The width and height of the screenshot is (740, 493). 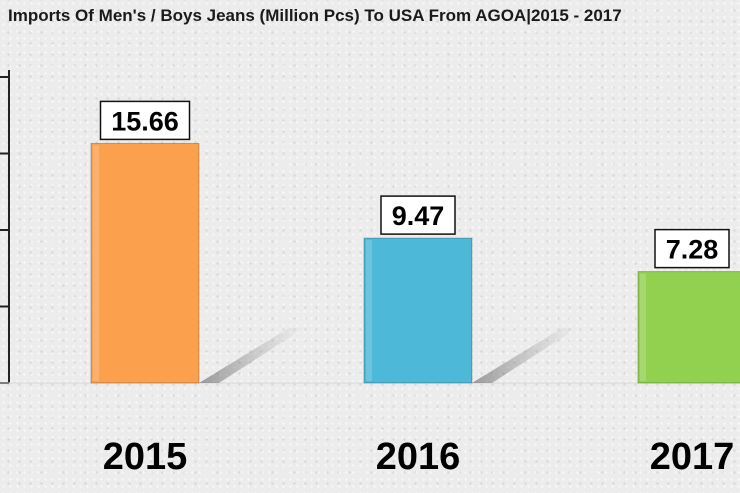 What do you see at coordinates (688, 327) in the screenshot?
I see `bar-2017` at bounding box center [688, 327].